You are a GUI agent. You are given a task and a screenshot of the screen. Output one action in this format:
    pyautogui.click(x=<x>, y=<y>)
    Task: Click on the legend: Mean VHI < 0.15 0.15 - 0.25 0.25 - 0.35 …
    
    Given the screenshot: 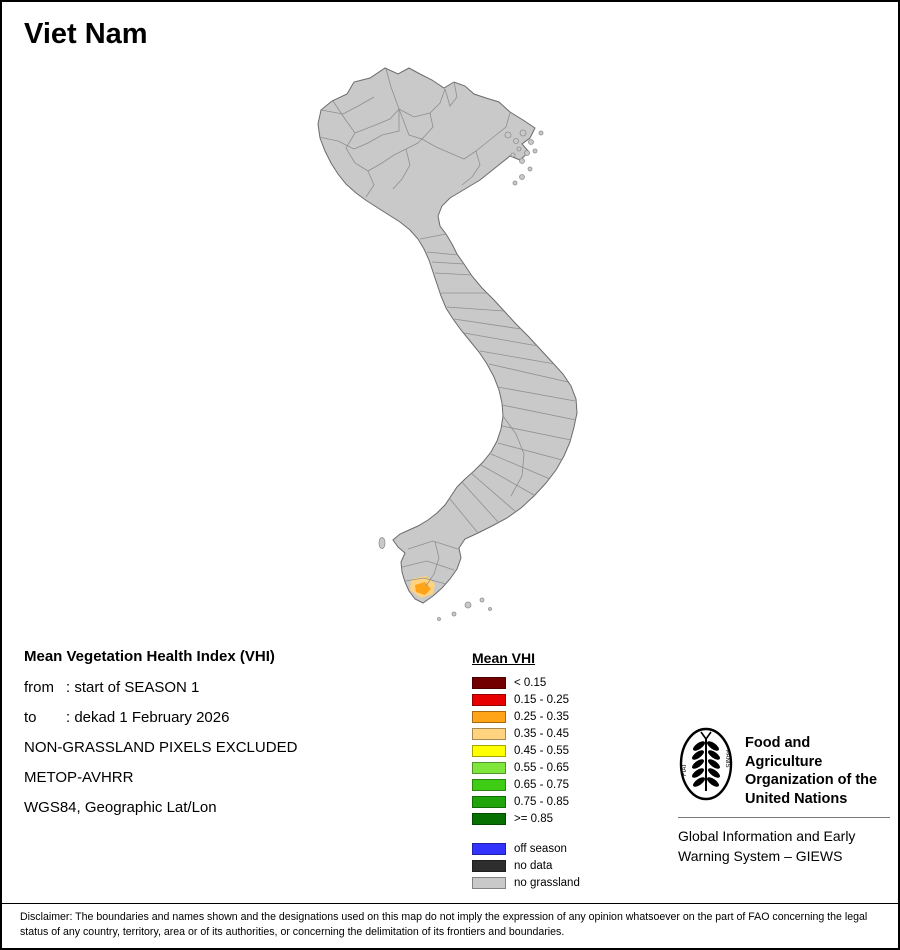 What is the action you would take?
    pyautogui.click(x=526, y=770)
    